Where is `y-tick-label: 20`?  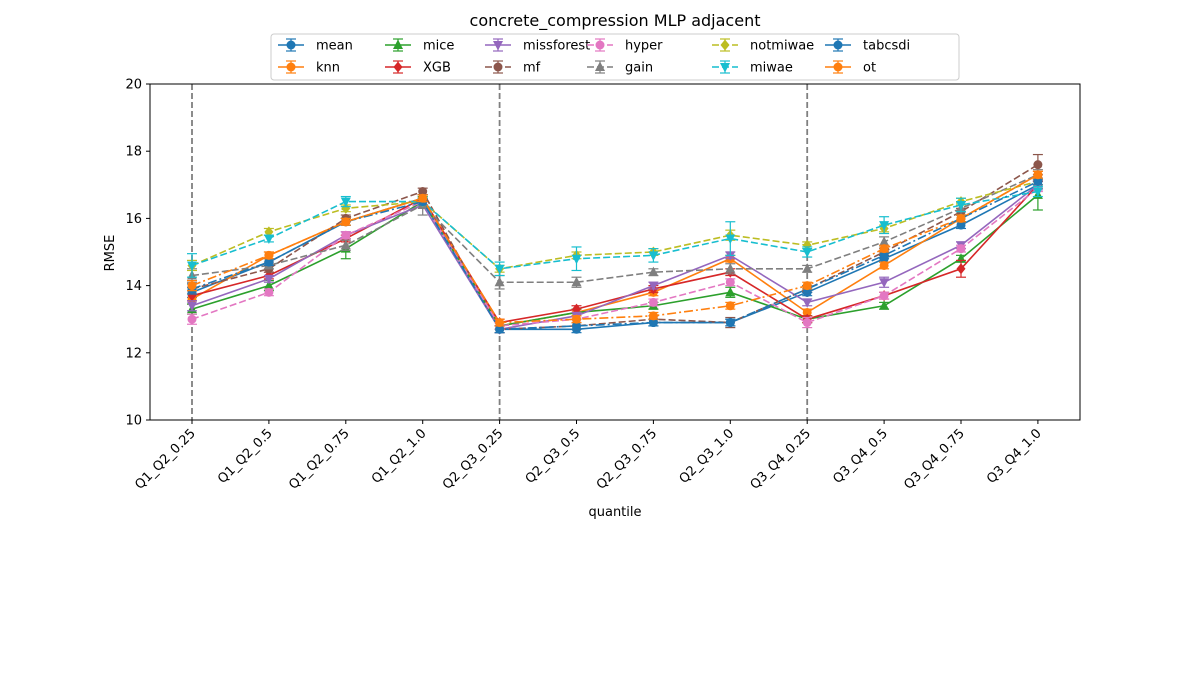
y-tick-label: 20 is located at coordinates (133, 85).